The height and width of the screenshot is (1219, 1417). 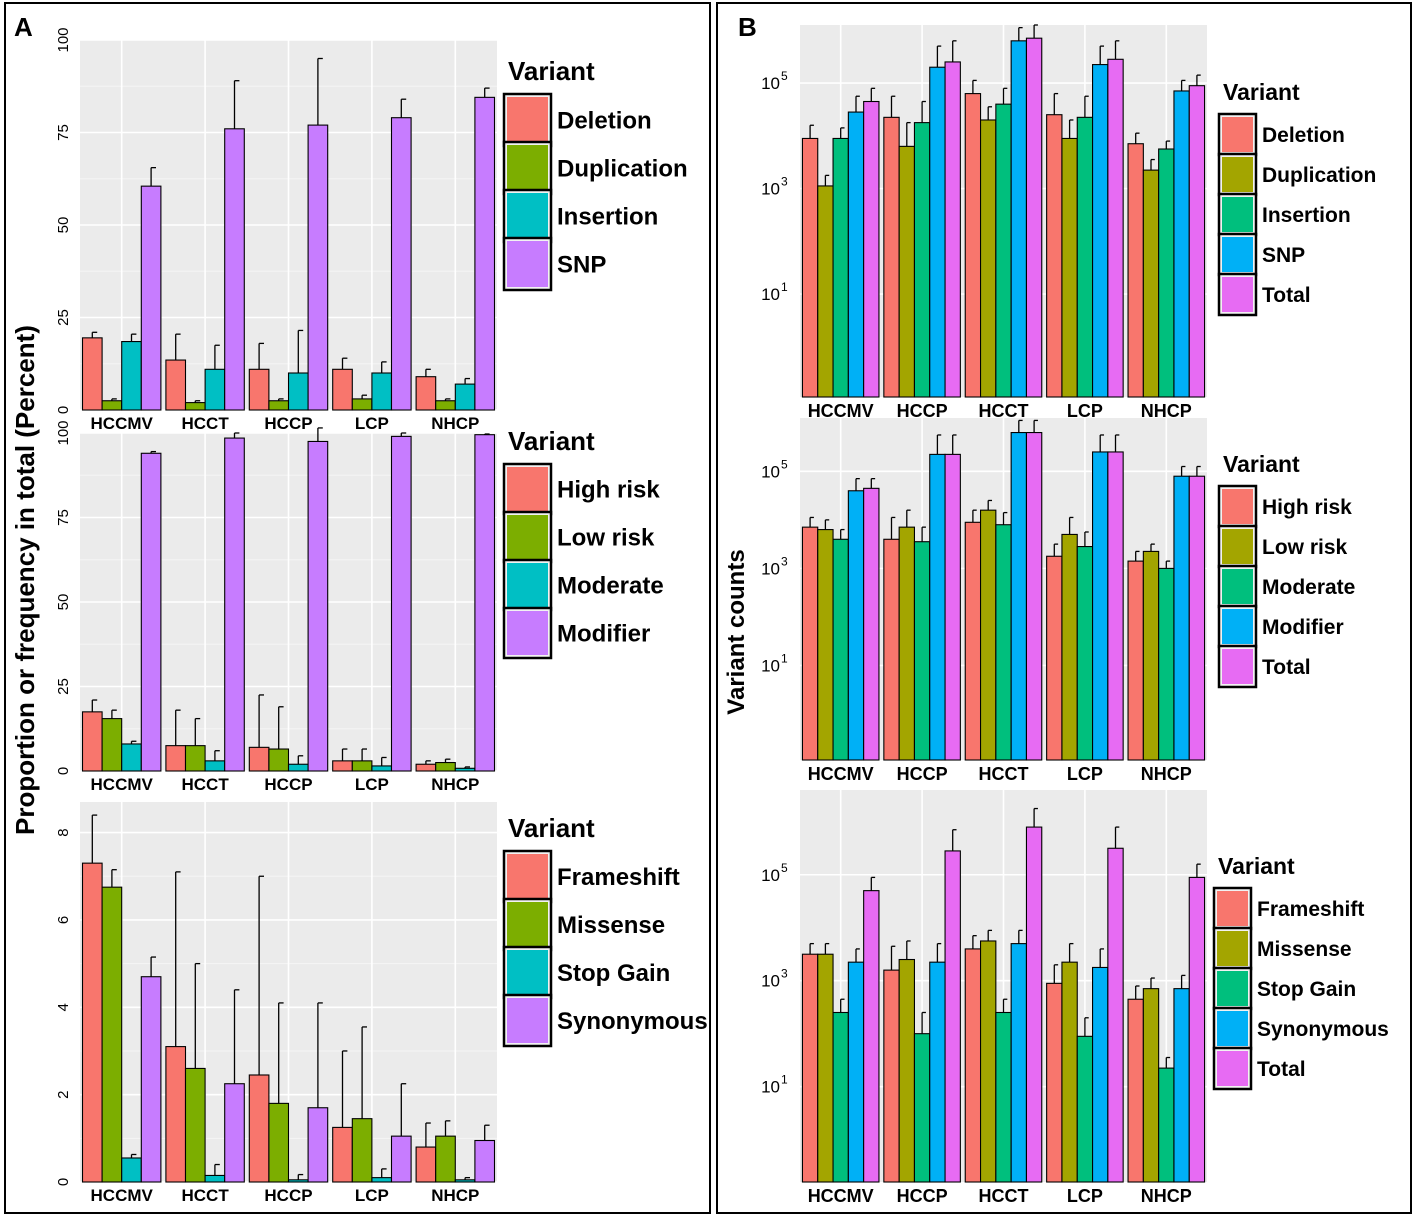 I want to click on bar-low-risk-hcct, so click(x=195, y=758).